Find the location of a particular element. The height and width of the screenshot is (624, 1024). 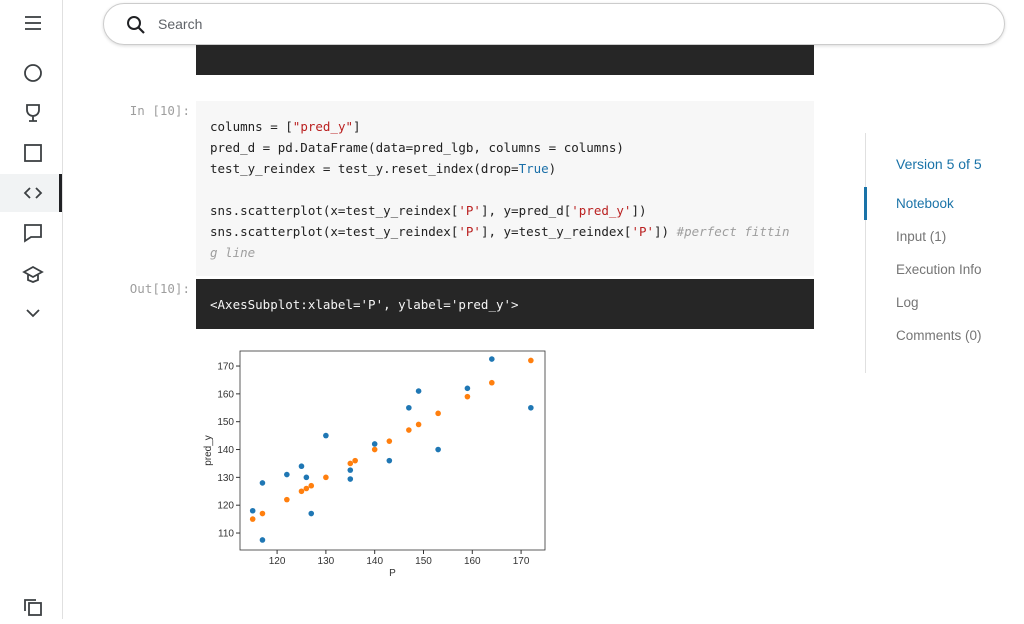

code-icon is located at coordinates (33, 193).